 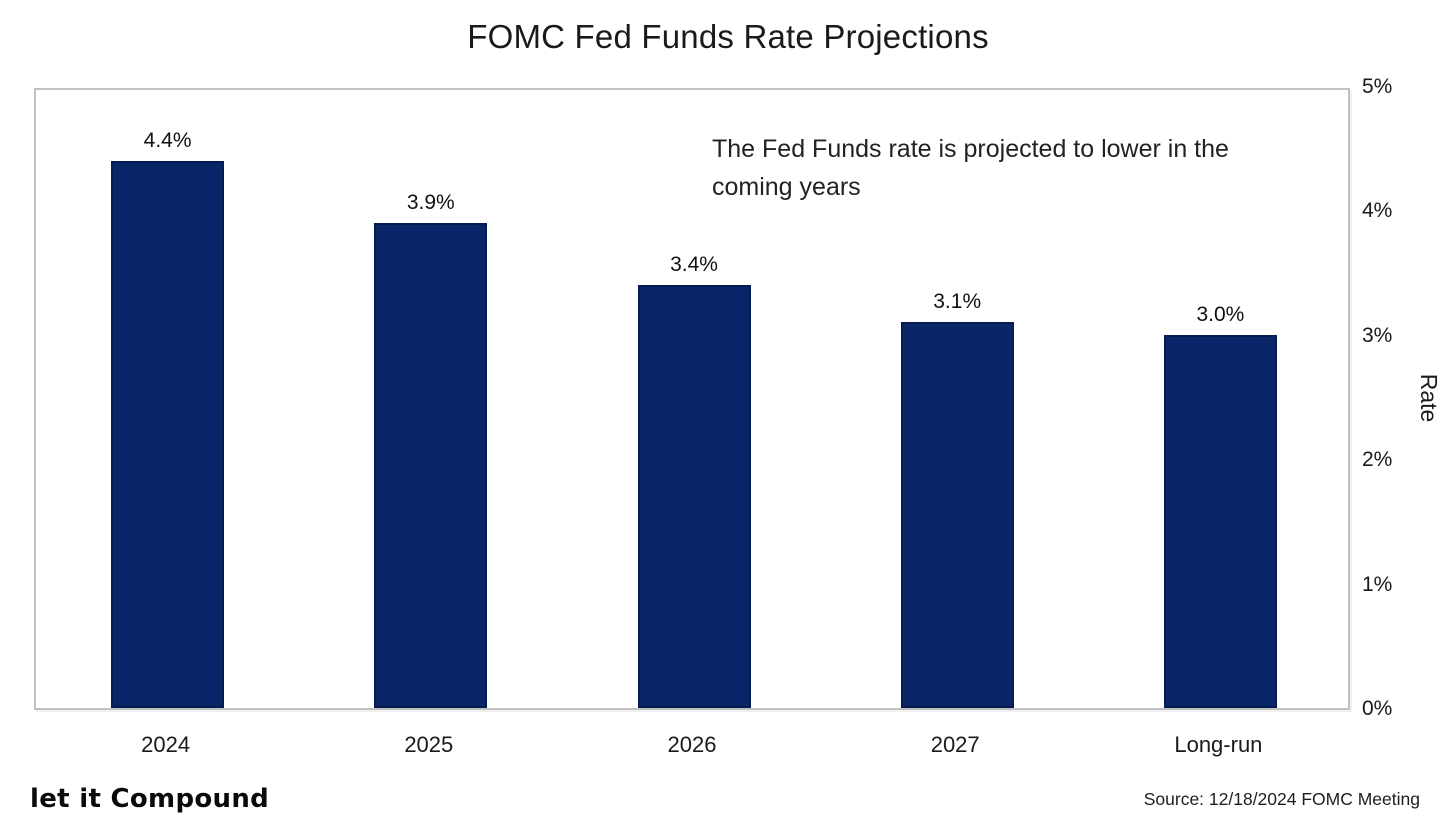 What do you see at coordinates (957, 515) in the screenshot?
I see `bar-2027` at bounding box center [957, 515].